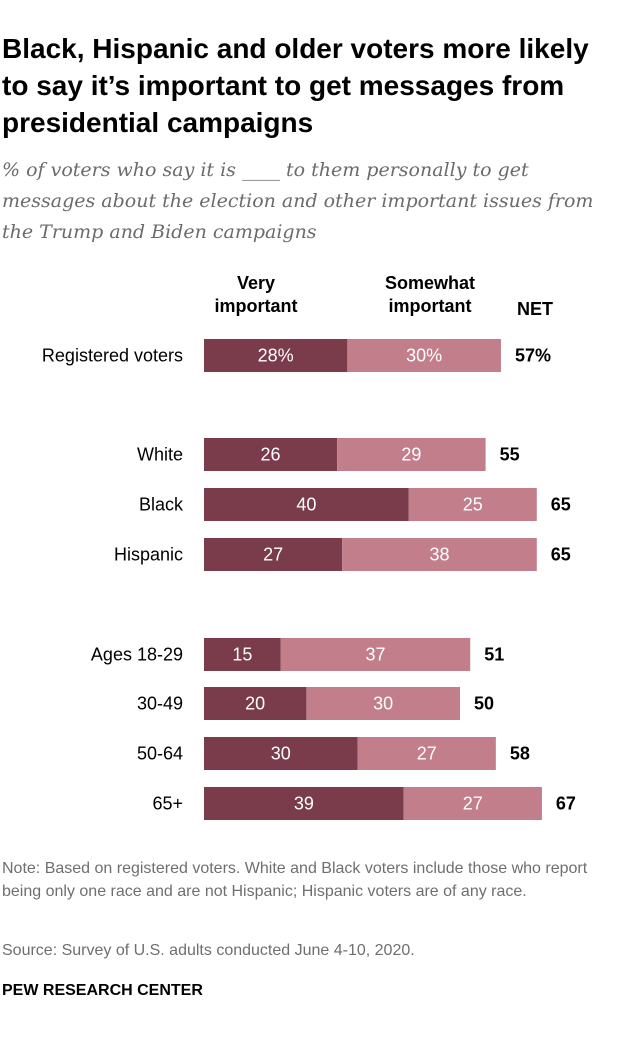  I want to click on value-label-somewhat-important-65: 27, so click(473, 804).